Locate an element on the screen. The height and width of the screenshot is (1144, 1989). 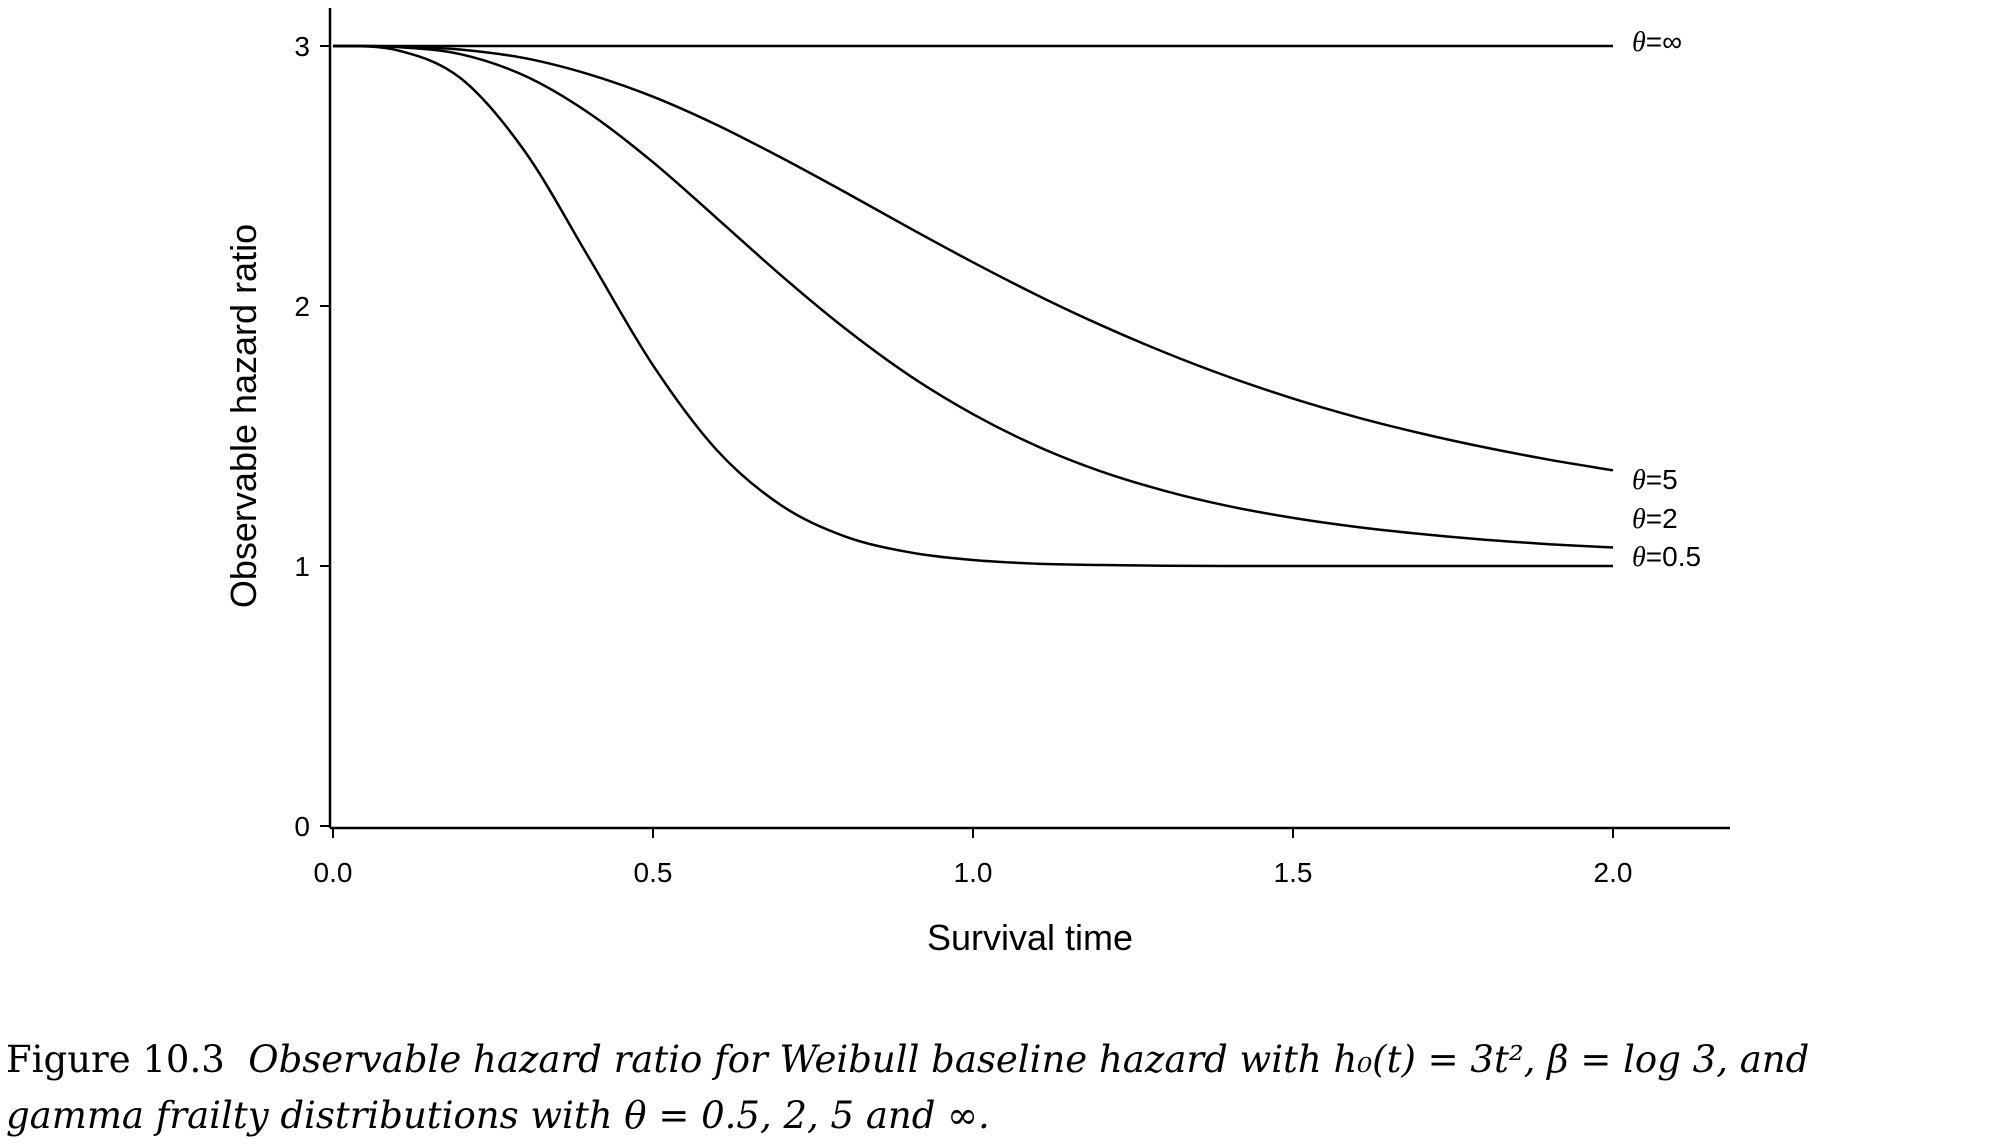
figure-number: Figure 10.3 is located at coordinates (115, 1059).